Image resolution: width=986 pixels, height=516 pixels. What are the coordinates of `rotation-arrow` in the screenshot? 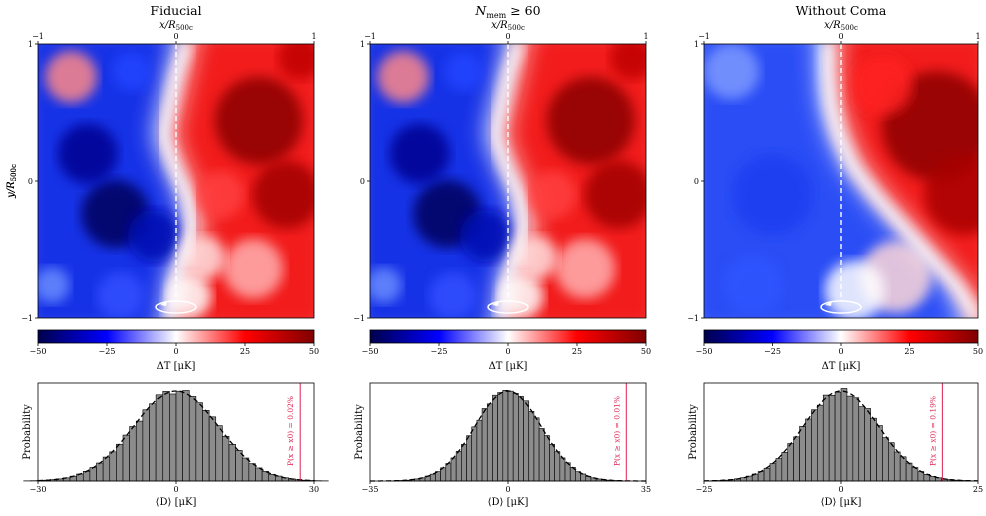 It's located at (828, 304).